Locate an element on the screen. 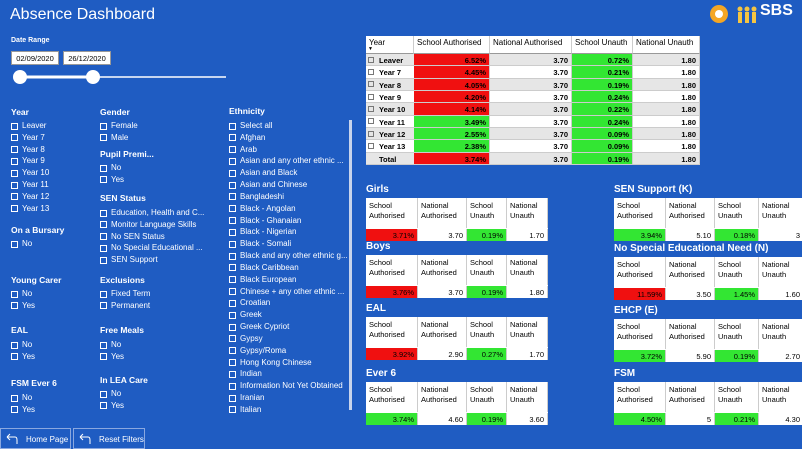 This screenshot has width=802, height=449. filter-option: Greek is located at coordinates (251, 315).